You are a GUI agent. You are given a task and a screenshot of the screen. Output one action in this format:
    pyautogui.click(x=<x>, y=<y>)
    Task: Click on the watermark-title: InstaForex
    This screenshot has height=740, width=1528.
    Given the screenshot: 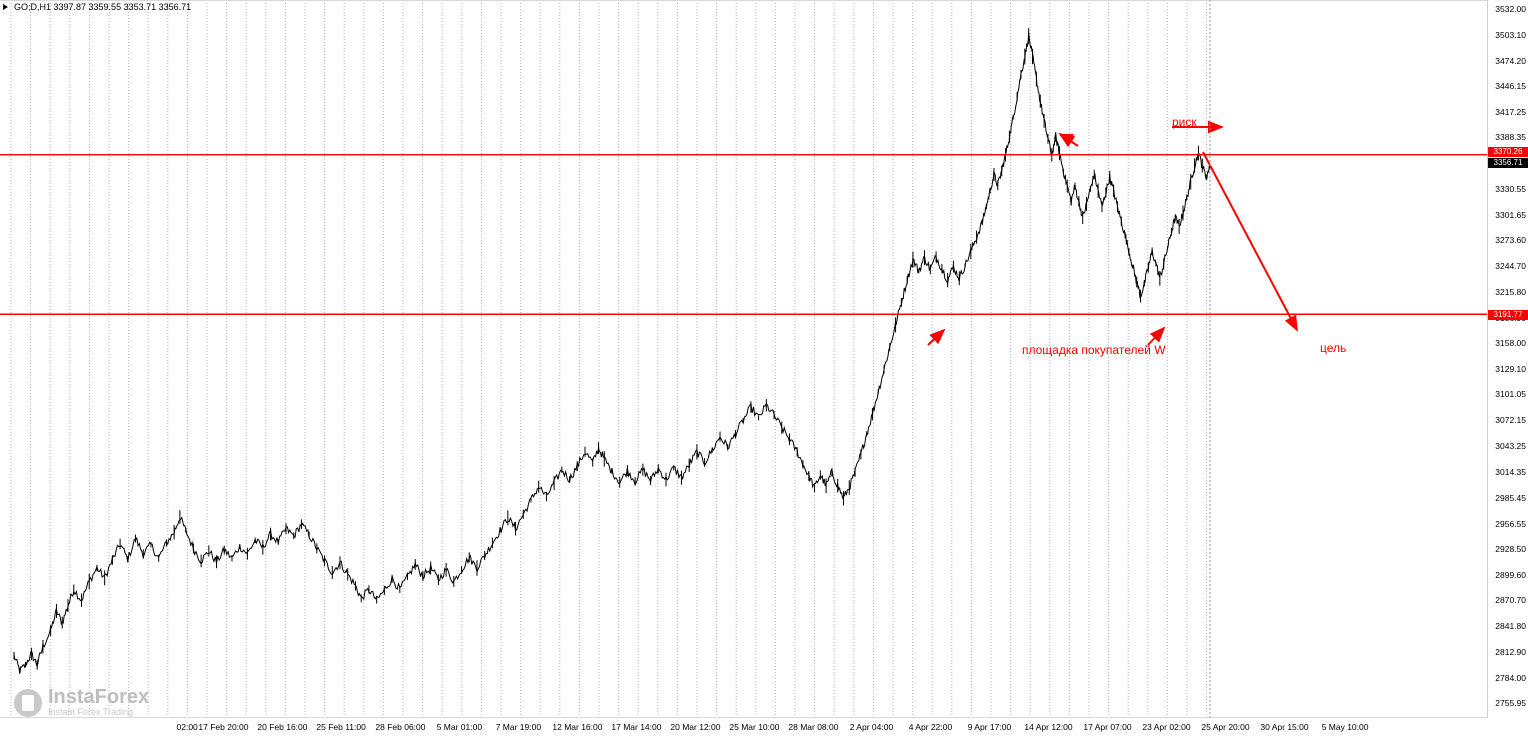 What is the action you would take?
    pyautogui.click(x=99, y=697)
    